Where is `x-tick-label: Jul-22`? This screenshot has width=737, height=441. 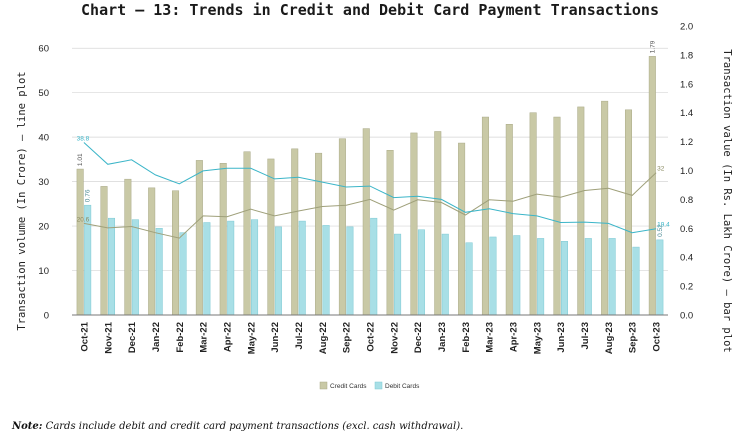 x-tick-label: Jul-22 is located at coordinates (299, 335).